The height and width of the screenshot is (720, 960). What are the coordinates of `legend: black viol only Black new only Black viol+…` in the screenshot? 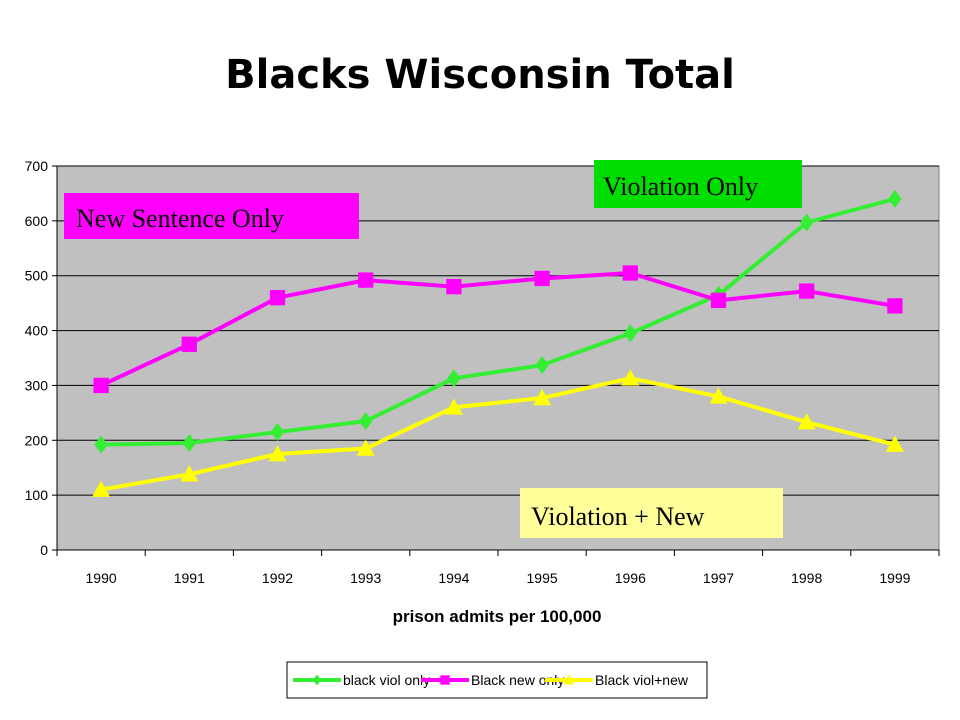 It's located at (497, 680).